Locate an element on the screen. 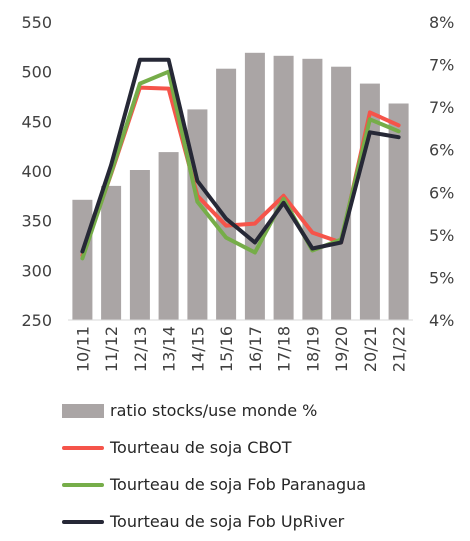  legend-swatch-upriver is located at coordinates (83, 521).